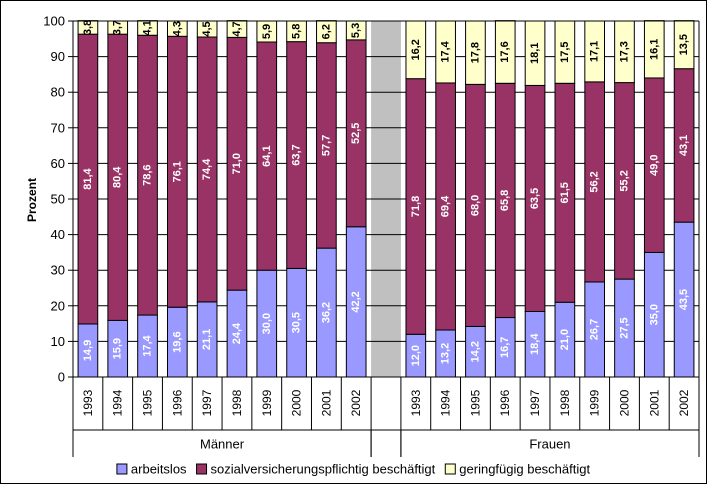  I want to click on data-label: 19,6, so click(177, 341).